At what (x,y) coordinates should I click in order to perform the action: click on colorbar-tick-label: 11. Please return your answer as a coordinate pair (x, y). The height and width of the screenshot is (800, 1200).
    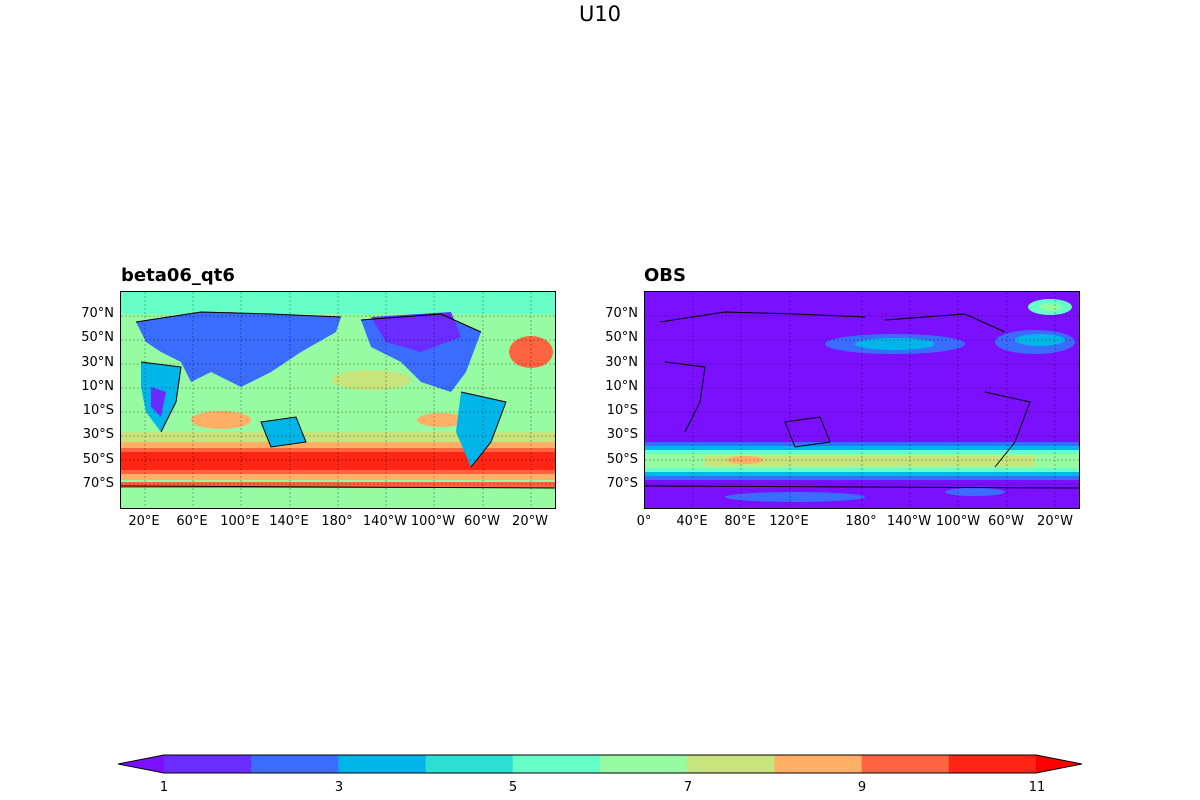
    Looking at the image, I should click on (1037, 787).